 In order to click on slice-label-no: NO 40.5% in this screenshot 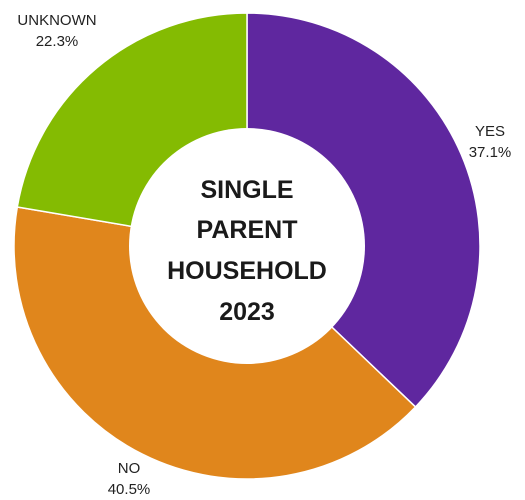, I will do `click(129, 479)`.